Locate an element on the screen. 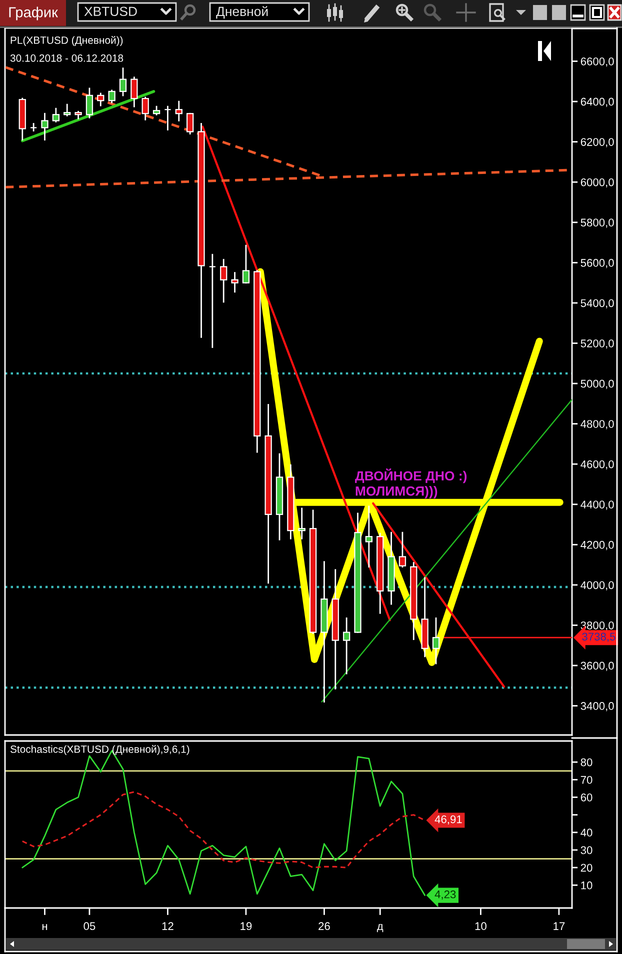  y-tick-label: 6200,0 is located at coordinates (597, 143).